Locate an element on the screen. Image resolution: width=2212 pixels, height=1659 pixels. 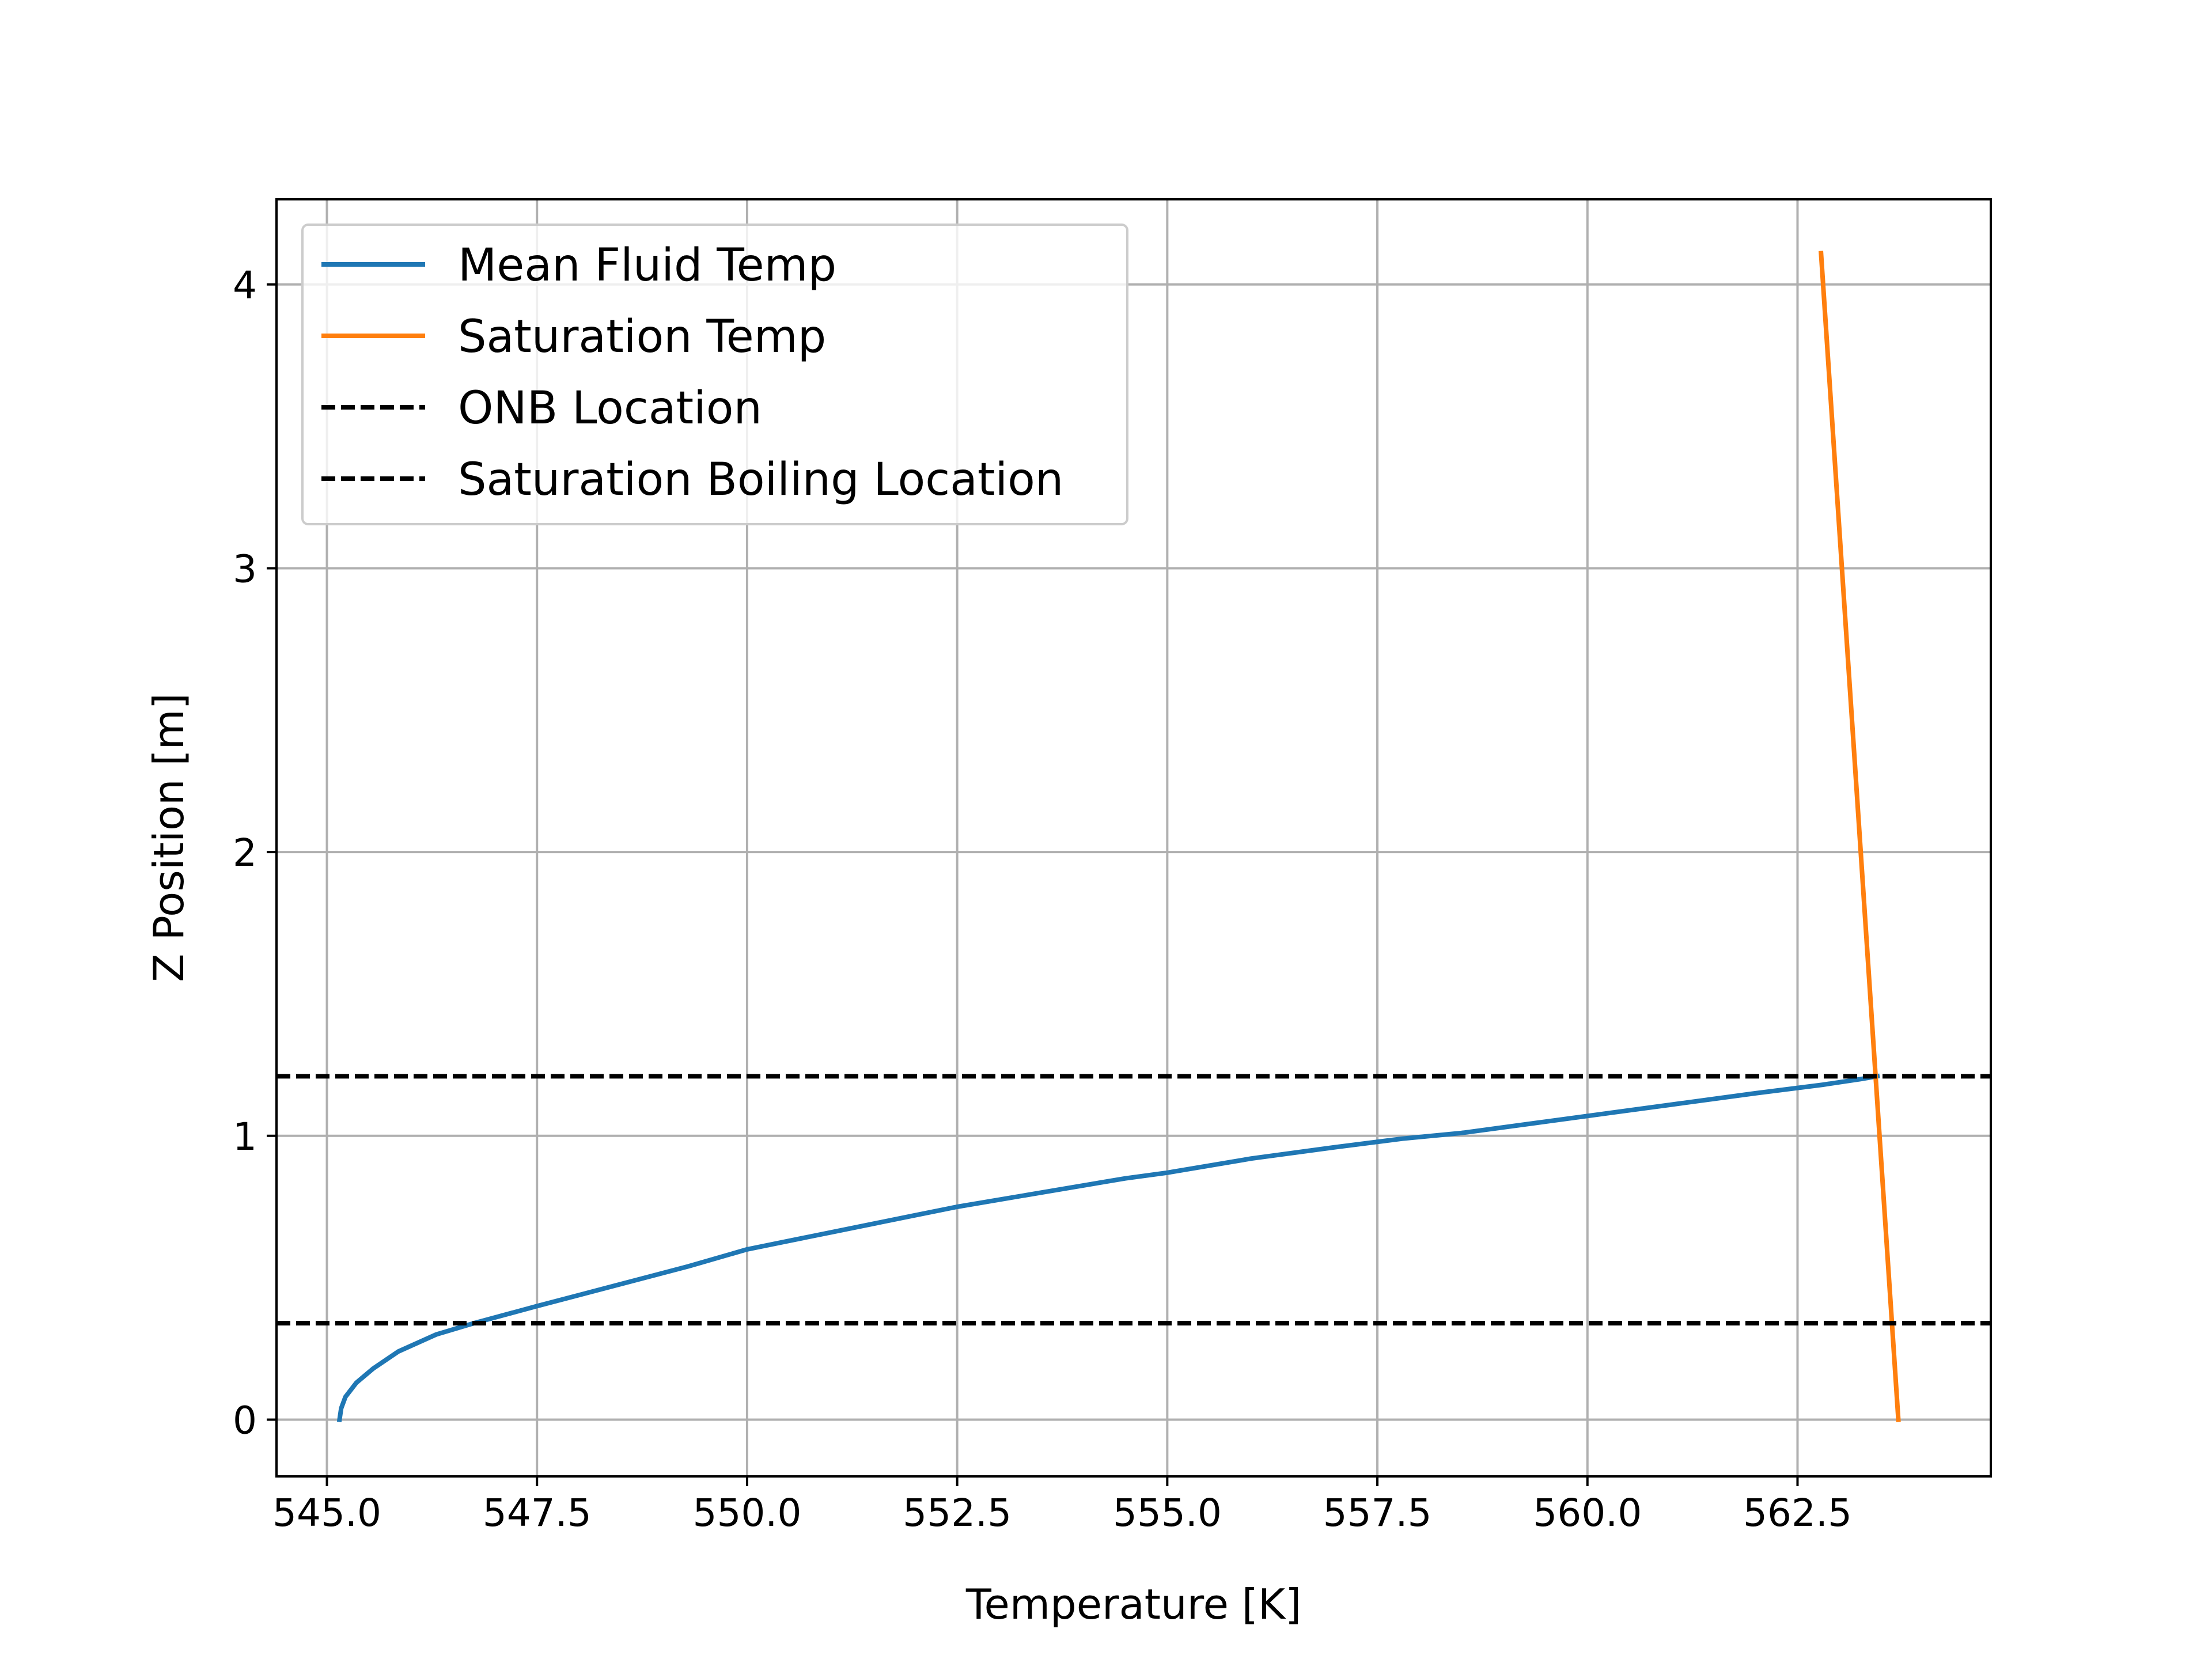
legend-box is located at coordinates (714, 374).